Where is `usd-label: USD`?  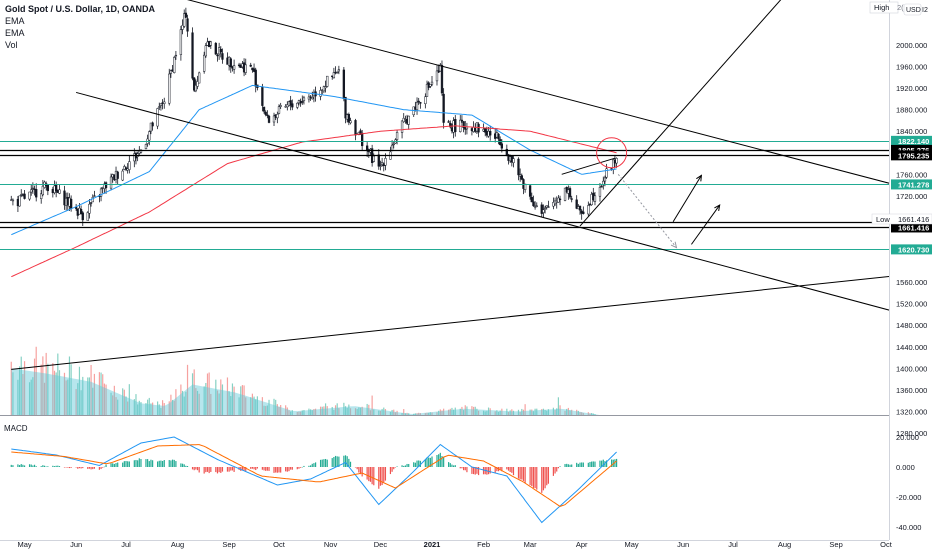
usd-label: USD is located at coordinates (913, 10).